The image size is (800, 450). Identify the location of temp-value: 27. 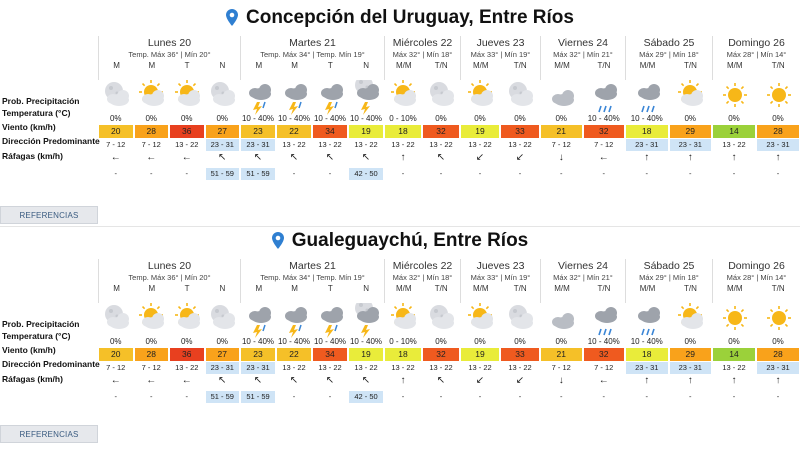
(222, 354).